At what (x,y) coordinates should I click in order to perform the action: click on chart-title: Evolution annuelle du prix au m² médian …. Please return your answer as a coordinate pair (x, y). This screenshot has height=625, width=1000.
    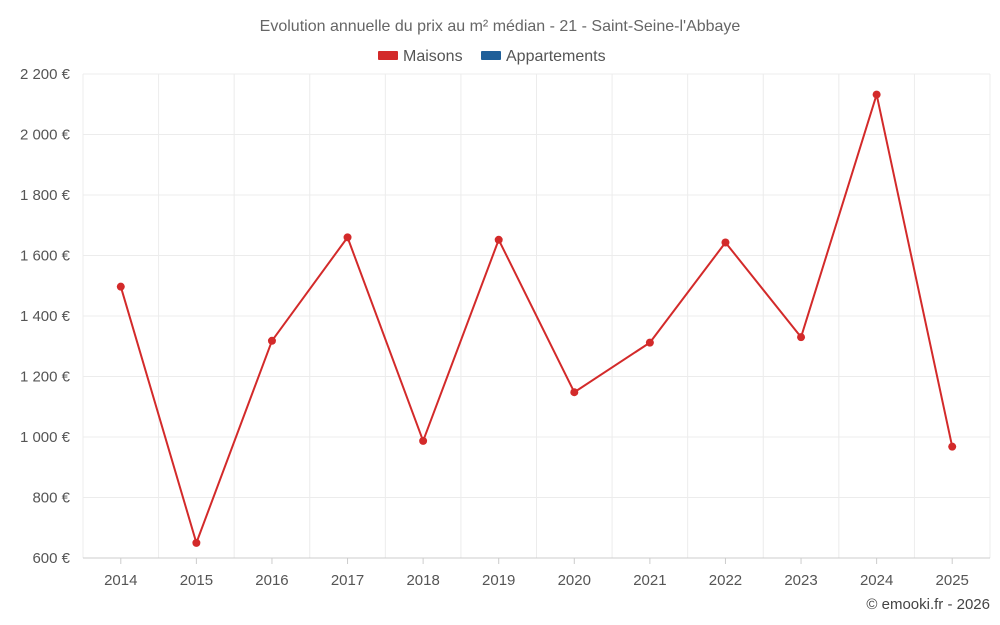
    Looking at the image, I should click on (500, 26).